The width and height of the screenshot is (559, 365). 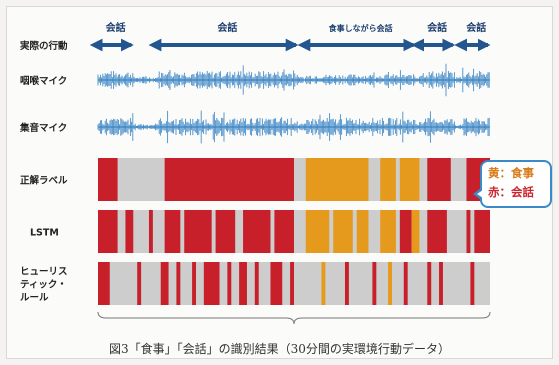 What do you see at coordinates (279, 349) in the screenshot?
I see `figure-caption: 図3「食事」「会話」の識別結果（30分間の実環境行動データ）` at bounding box center [279, 349].